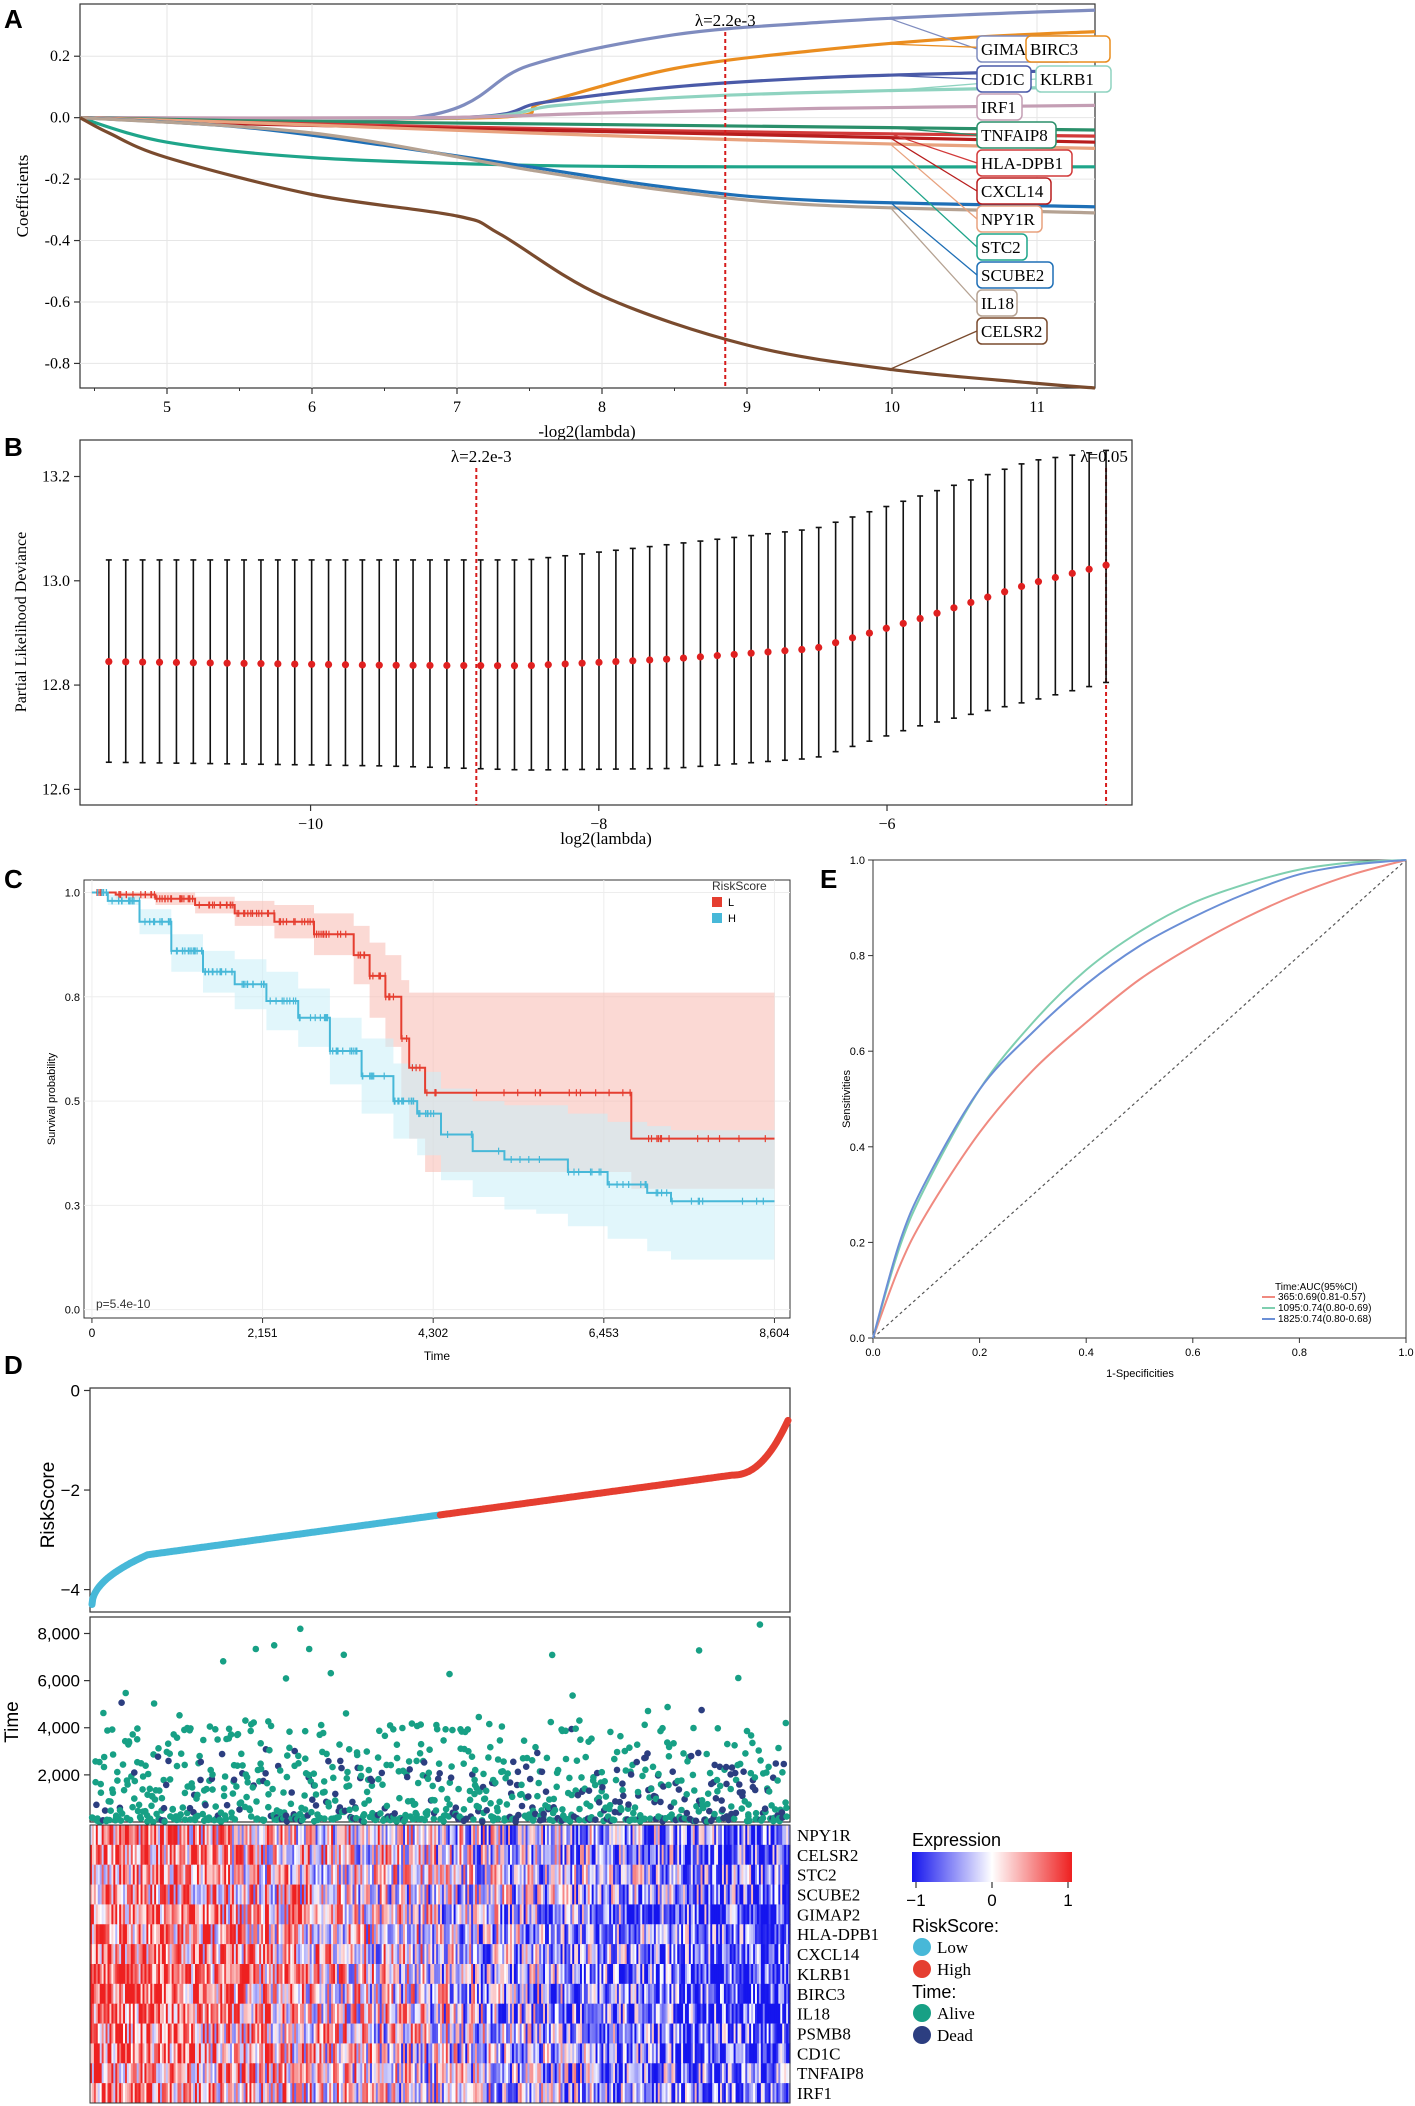  Describe the element at coordinates (997, 303) in the screenshot. I see `gene-label-il18: IL18` at that location.